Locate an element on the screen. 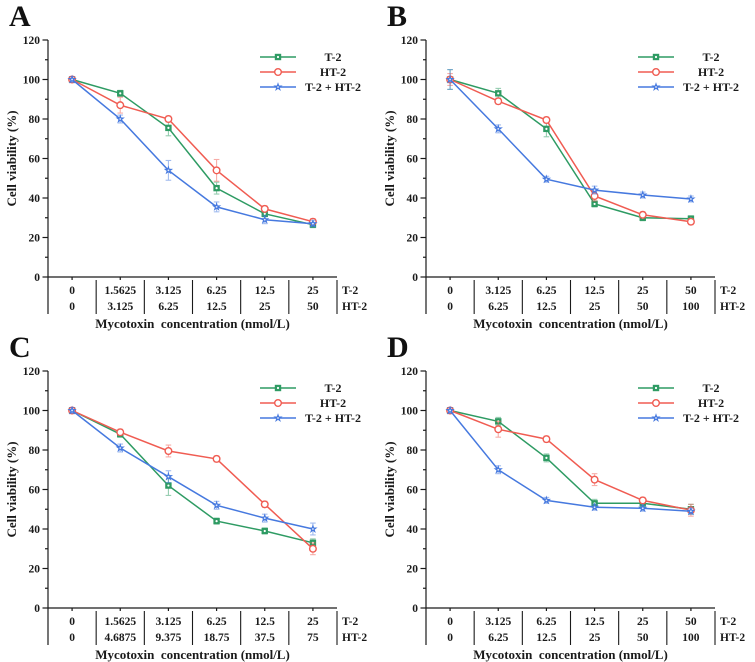  panel-d-letter: D is located at coordinates (398, 347).